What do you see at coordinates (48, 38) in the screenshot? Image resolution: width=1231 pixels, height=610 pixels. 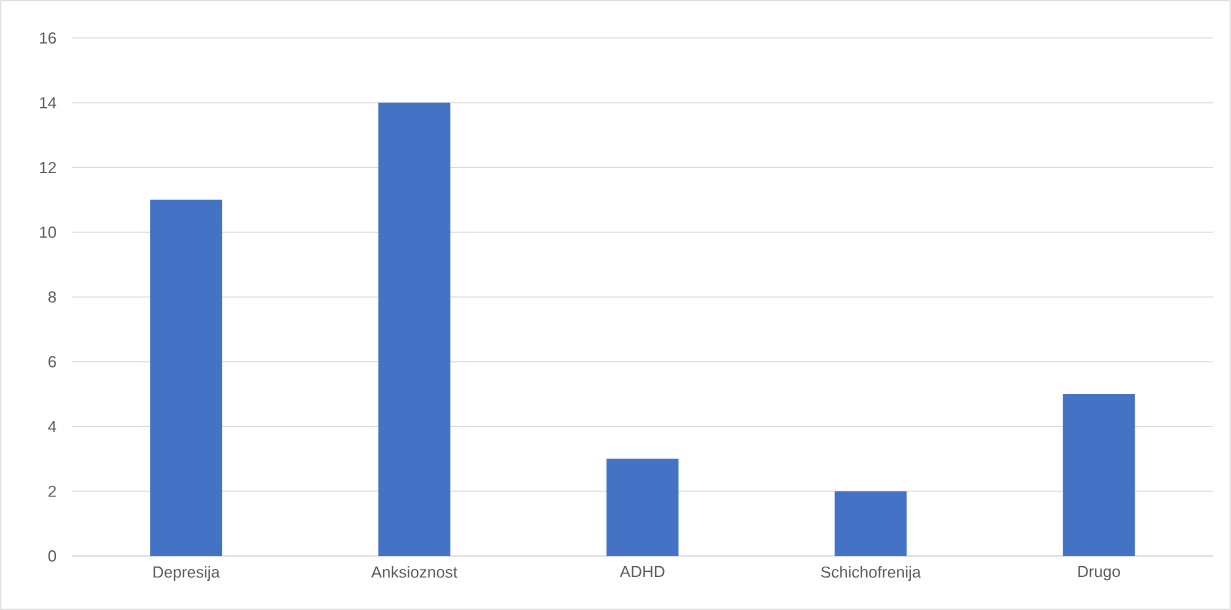 I see `y-tick-label: 16` at bounding box center [48, 38].